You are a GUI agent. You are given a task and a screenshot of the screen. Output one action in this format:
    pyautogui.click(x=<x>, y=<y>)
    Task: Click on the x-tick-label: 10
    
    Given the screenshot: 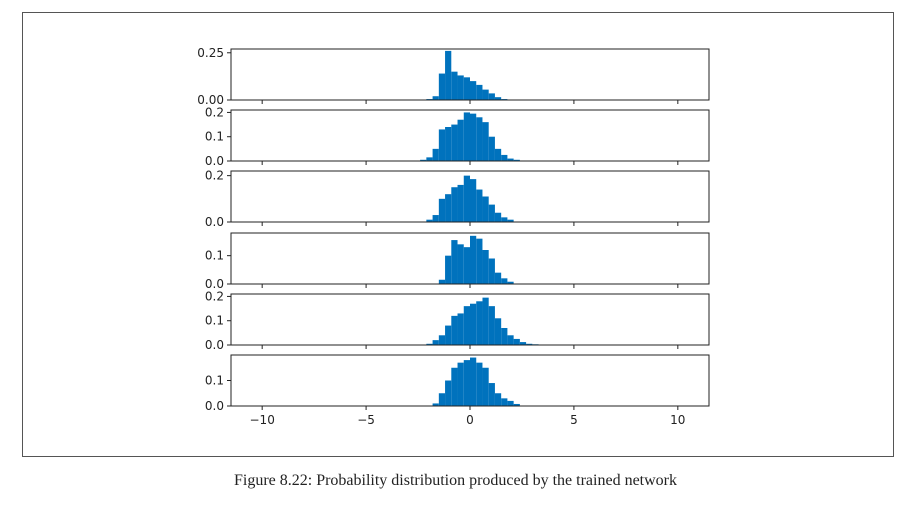 What is the action you would take?
    pyautogui.click(x=677, y=420)
    